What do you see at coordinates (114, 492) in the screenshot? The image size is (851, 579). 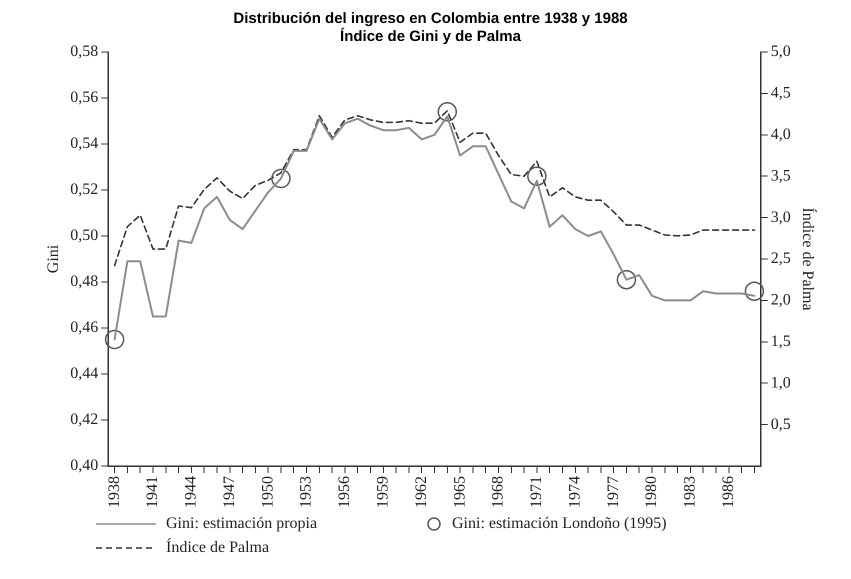 I see `x-tick-label: 1938` at bounding box center [114, 492].